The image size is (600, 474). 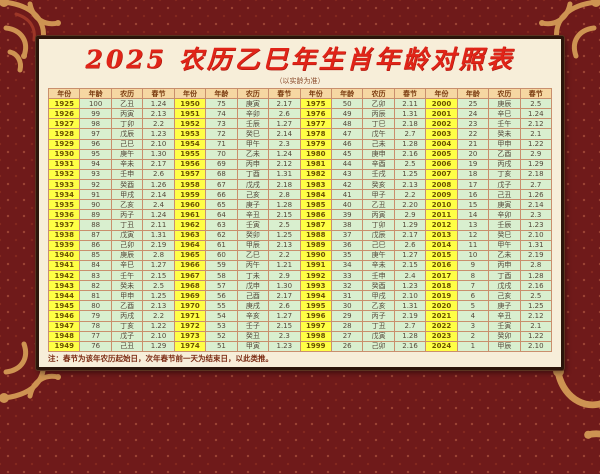 What do you see at coordinates (315, 154) in the screenshot?
I see `year-cell: 1980` at bounding box center [315, 154].